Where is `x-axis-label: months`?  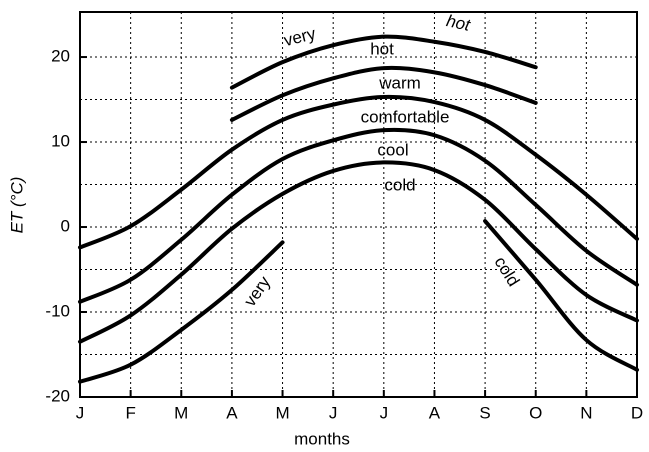
x-axis-label: months is located at coordinates (322, 438).